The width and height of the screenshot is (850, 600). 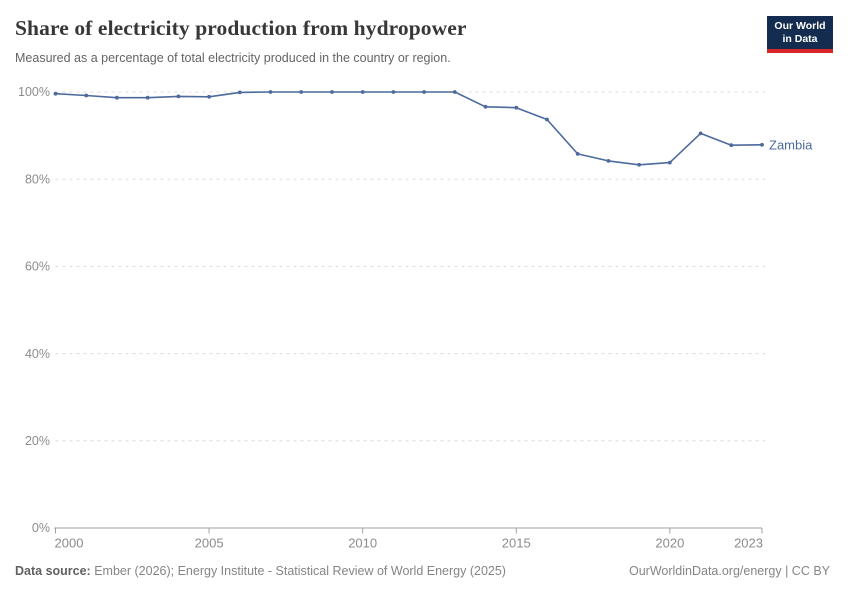 I want to click on x-tick-label: 2005, so click(x=209, y=543).